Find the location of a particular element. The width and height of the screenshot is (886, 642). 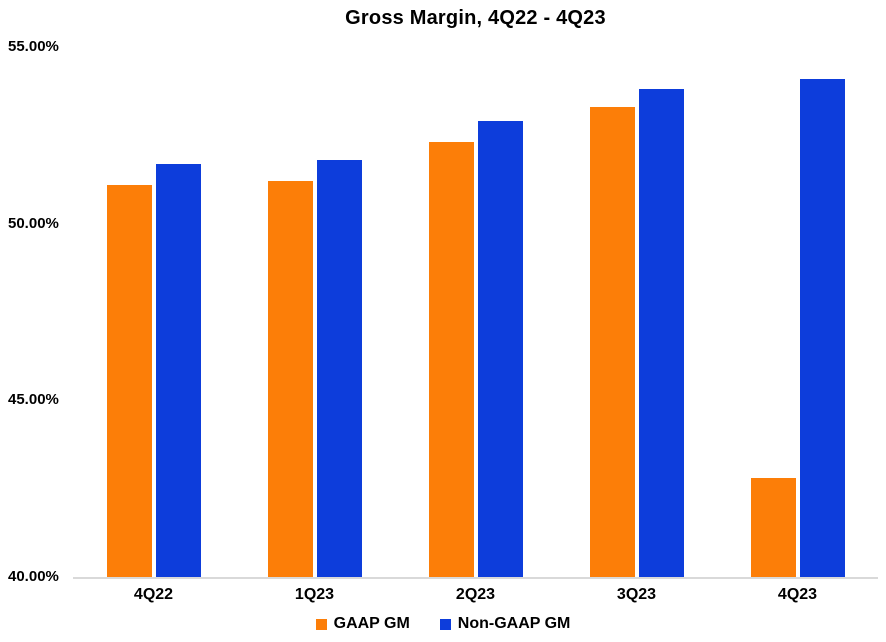

legend-item-gaap-gm: GAAP GM is located at coordinates (362, 624).